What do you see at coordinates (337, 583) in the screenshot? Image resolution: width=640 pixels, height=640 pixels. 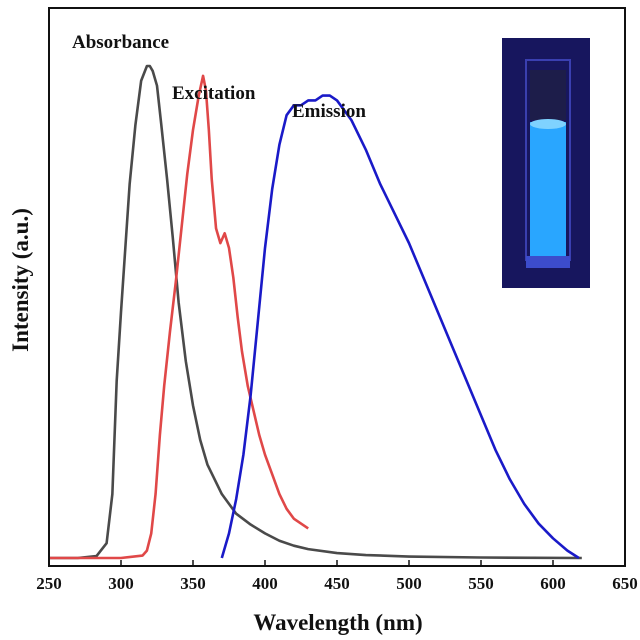 I see `x-tick-label: 450` at bounding box center [337, 583].